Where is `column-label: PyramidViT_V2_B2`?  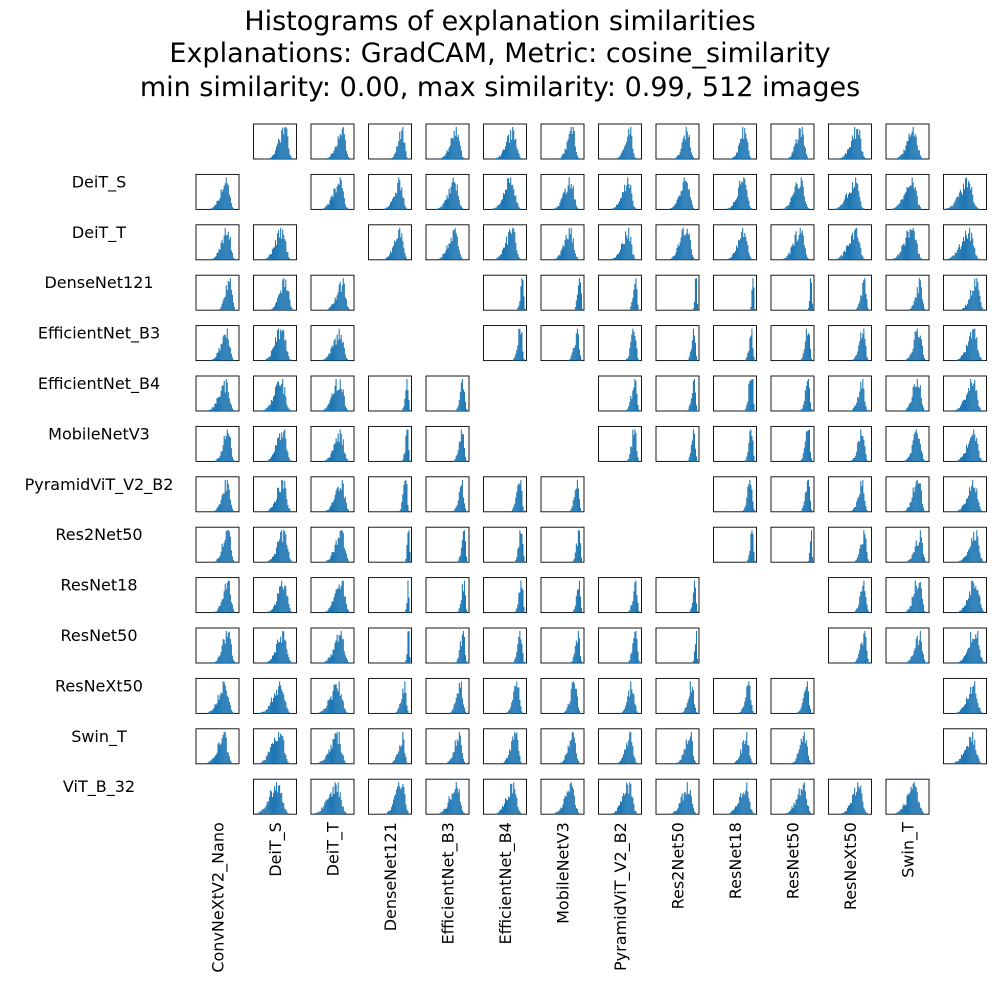 column-label: PyramidViT_V2_B2 is located at coordinates (621, 896).